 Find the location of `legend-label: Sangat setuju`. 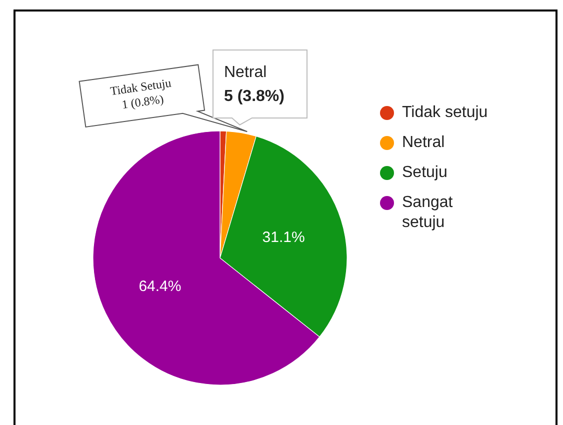

legend-label: Sangat setuju is located at coordinates (428, 213).